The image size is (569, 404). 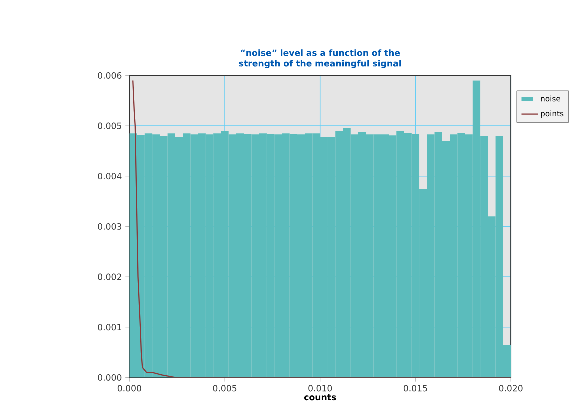 What do you see at coordinates (511, 388) in the screenshot?
I see `x-tick-label: 0.020` at bounding box center [511, 388].